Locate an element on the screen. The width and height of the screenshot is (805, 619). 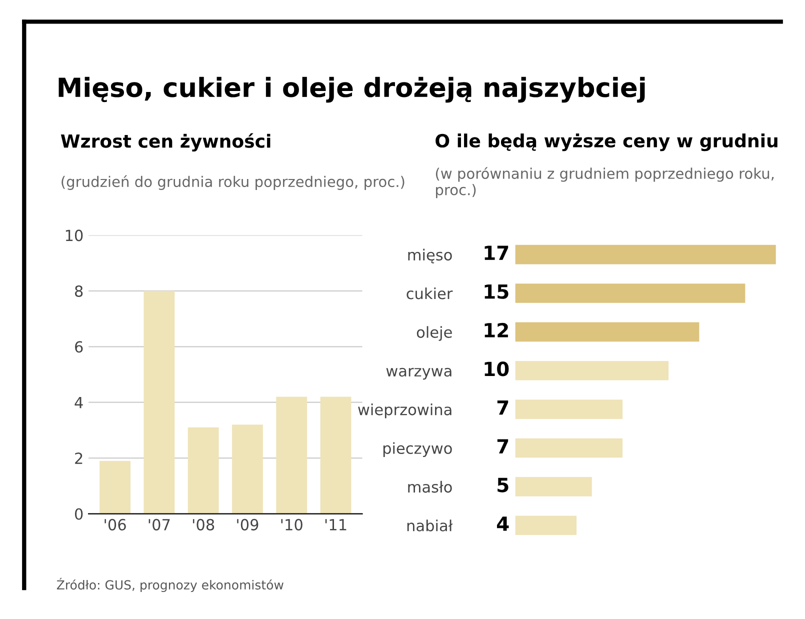
x-tick-label: '06 is located at coordinates (115, 524).